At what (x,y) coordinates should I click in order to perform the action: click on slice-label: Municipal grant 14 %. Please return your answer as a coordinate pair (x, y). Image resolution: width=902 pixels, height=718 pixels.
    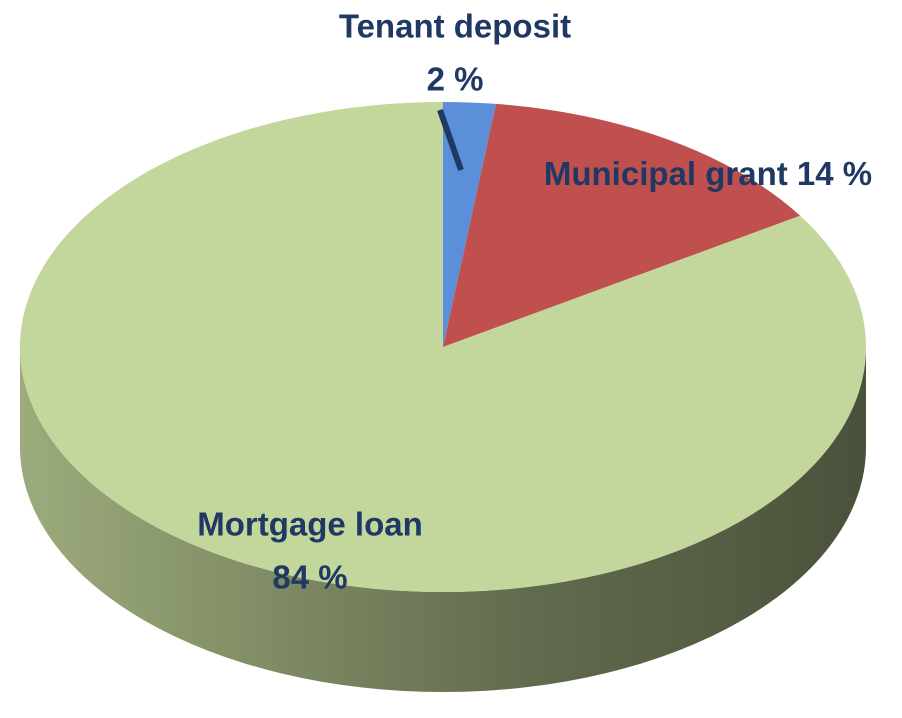
    Looking at the image, I should click on (708, 173).